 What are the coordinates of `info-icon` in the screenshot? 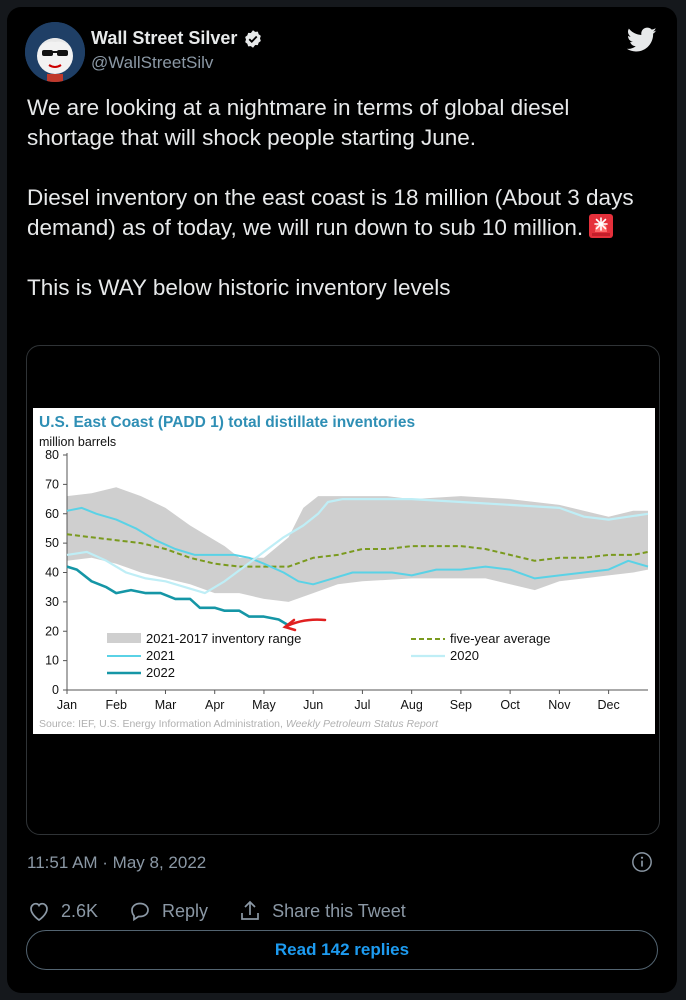 It's located at (642, 862).